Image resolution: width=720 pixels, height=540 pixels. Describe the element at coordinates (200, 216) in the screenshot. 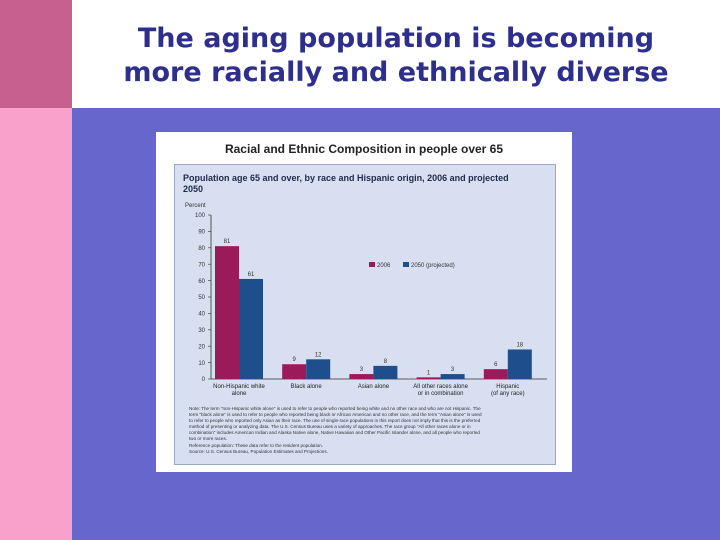

I see `y-tick-label: 100` at that location.